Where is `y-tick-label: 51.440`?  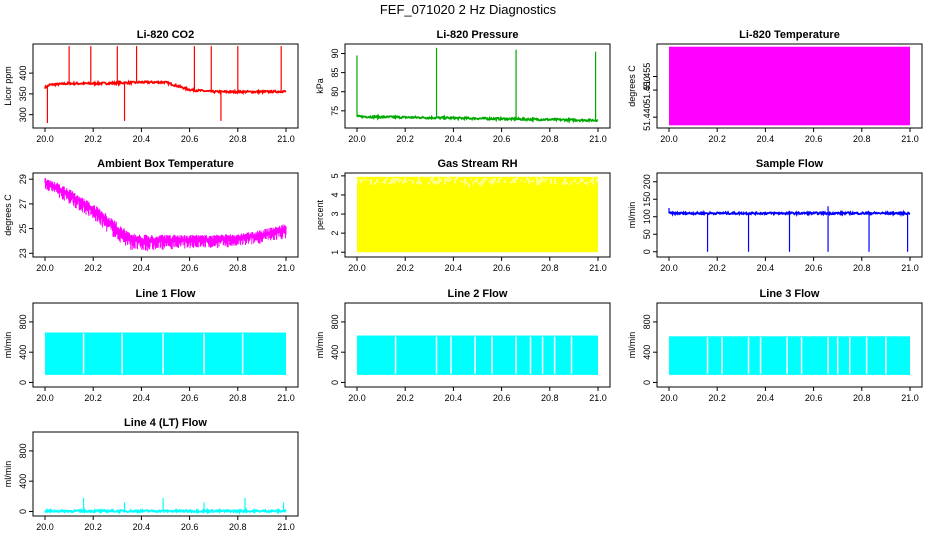 y-tick-label: 51.440 is located at coordinates (647, 117).